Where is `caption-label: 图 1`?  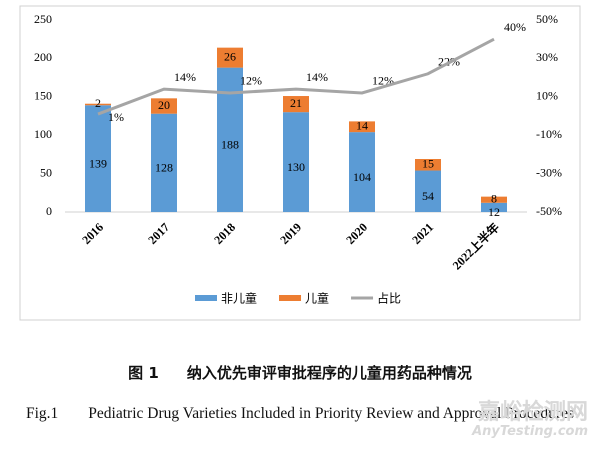
caption-label: 图 1 is located at coordinates (143, 373).